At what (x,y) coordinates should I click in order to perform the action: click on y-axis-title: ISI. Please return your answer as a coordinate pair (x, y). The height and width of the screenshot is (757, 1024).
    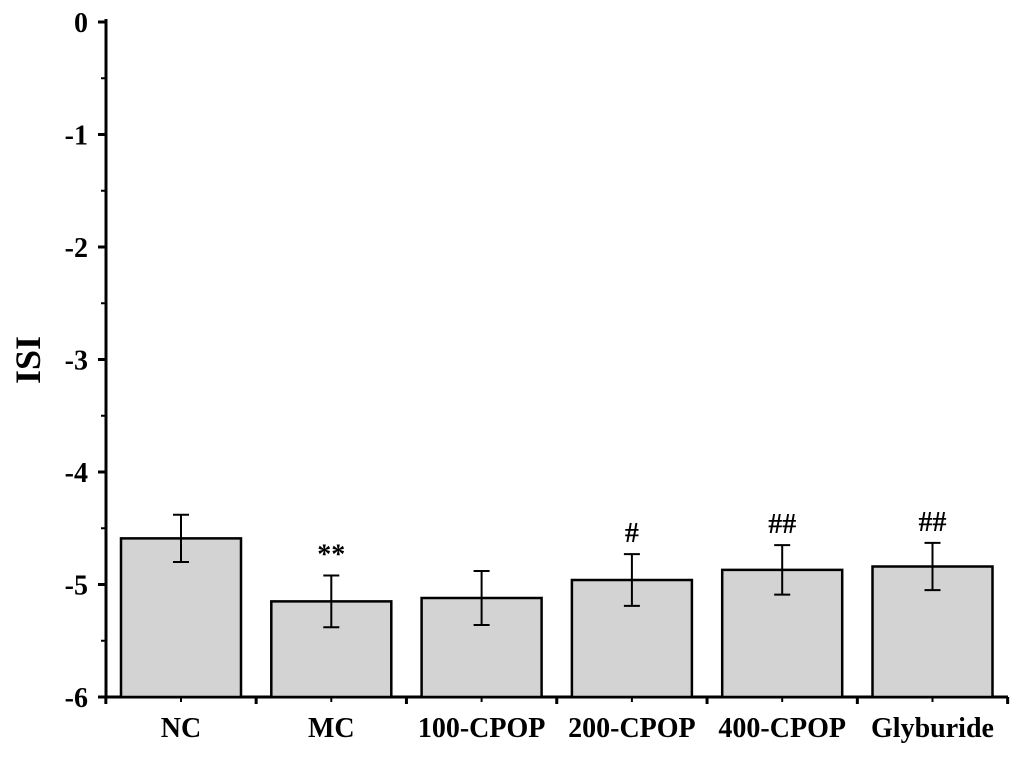
    Looking at the image, I should click on (28, 360).